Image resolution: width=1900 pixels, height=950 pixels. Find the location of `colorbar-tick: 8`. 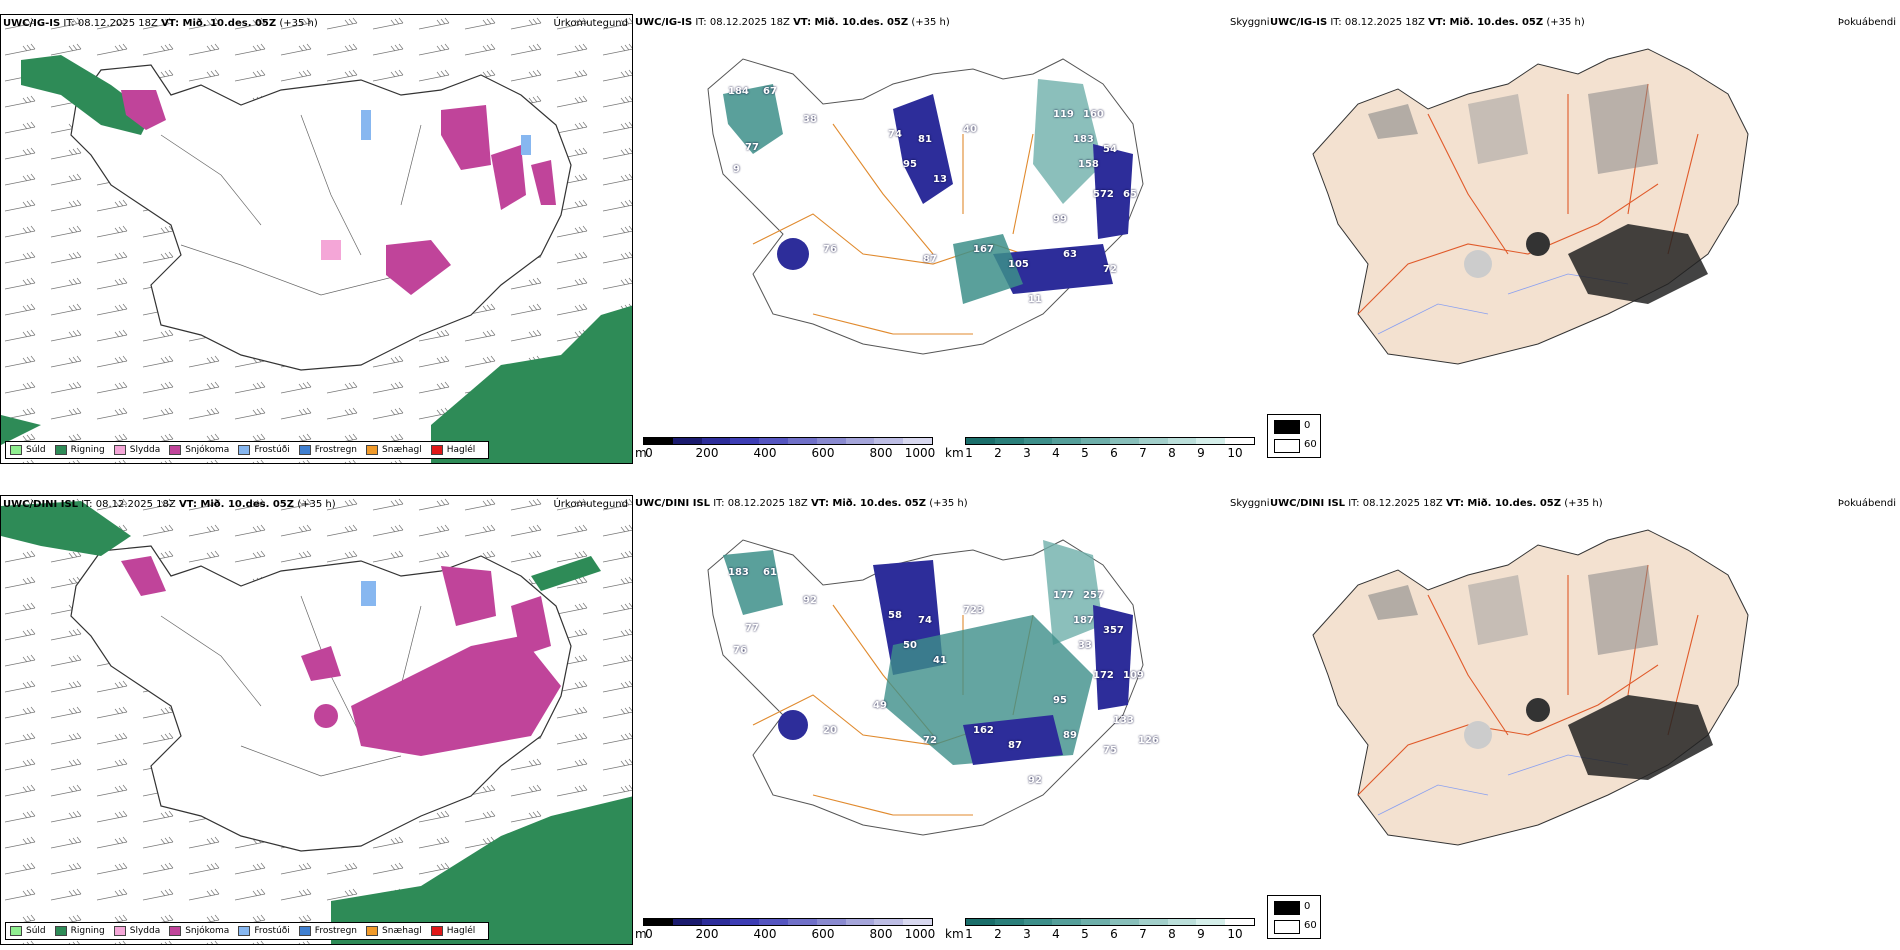

colorbar-tick: 8 is located at coordinates (1172, 453).